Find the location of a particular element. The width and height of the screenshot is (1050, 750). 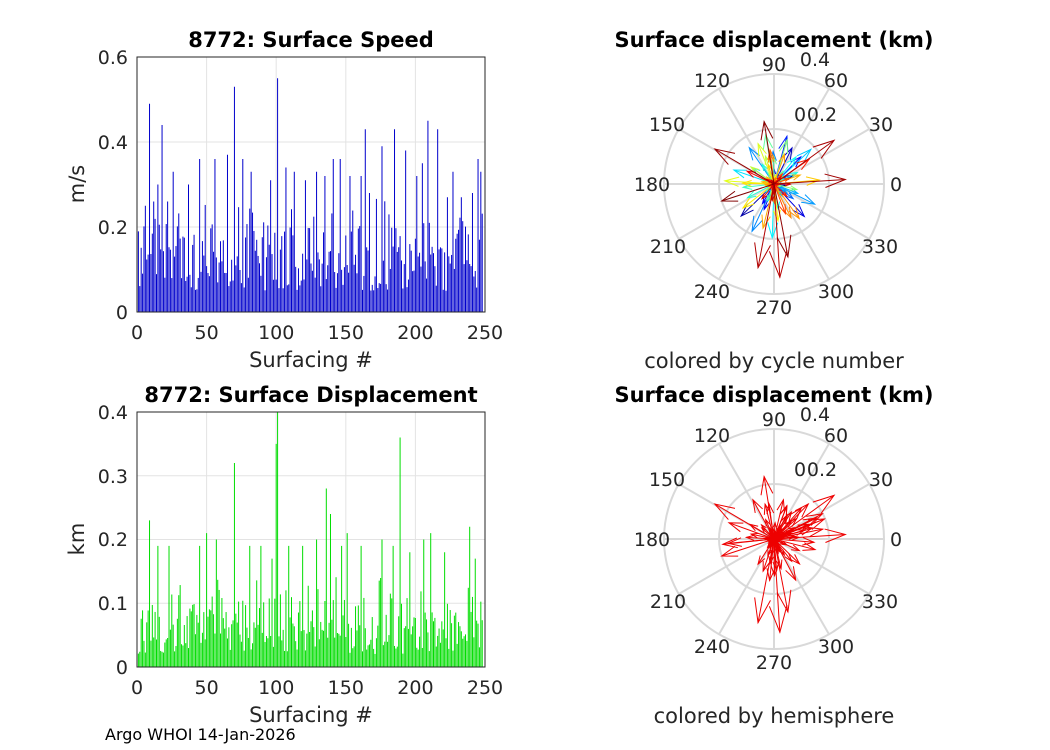

speed-ytick: 0 is located at coordinates (122, 313).